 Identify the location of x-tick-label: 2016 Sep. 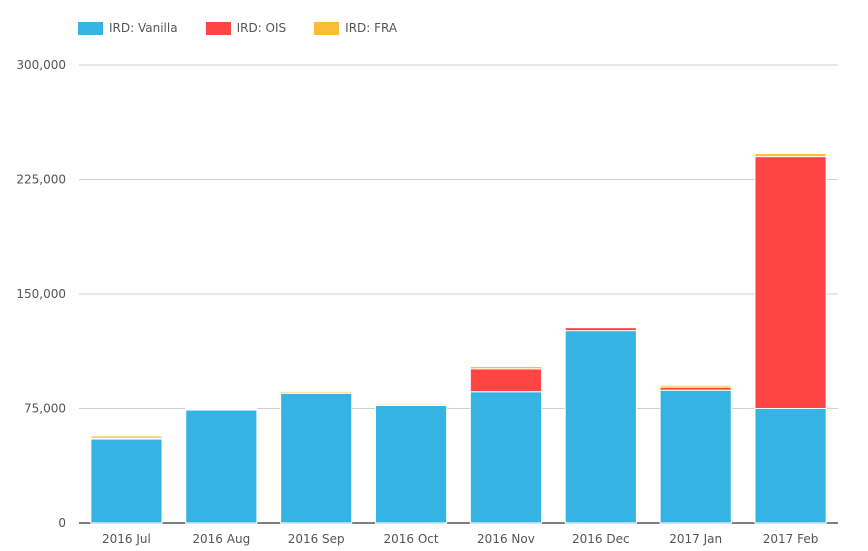
(316, 539).